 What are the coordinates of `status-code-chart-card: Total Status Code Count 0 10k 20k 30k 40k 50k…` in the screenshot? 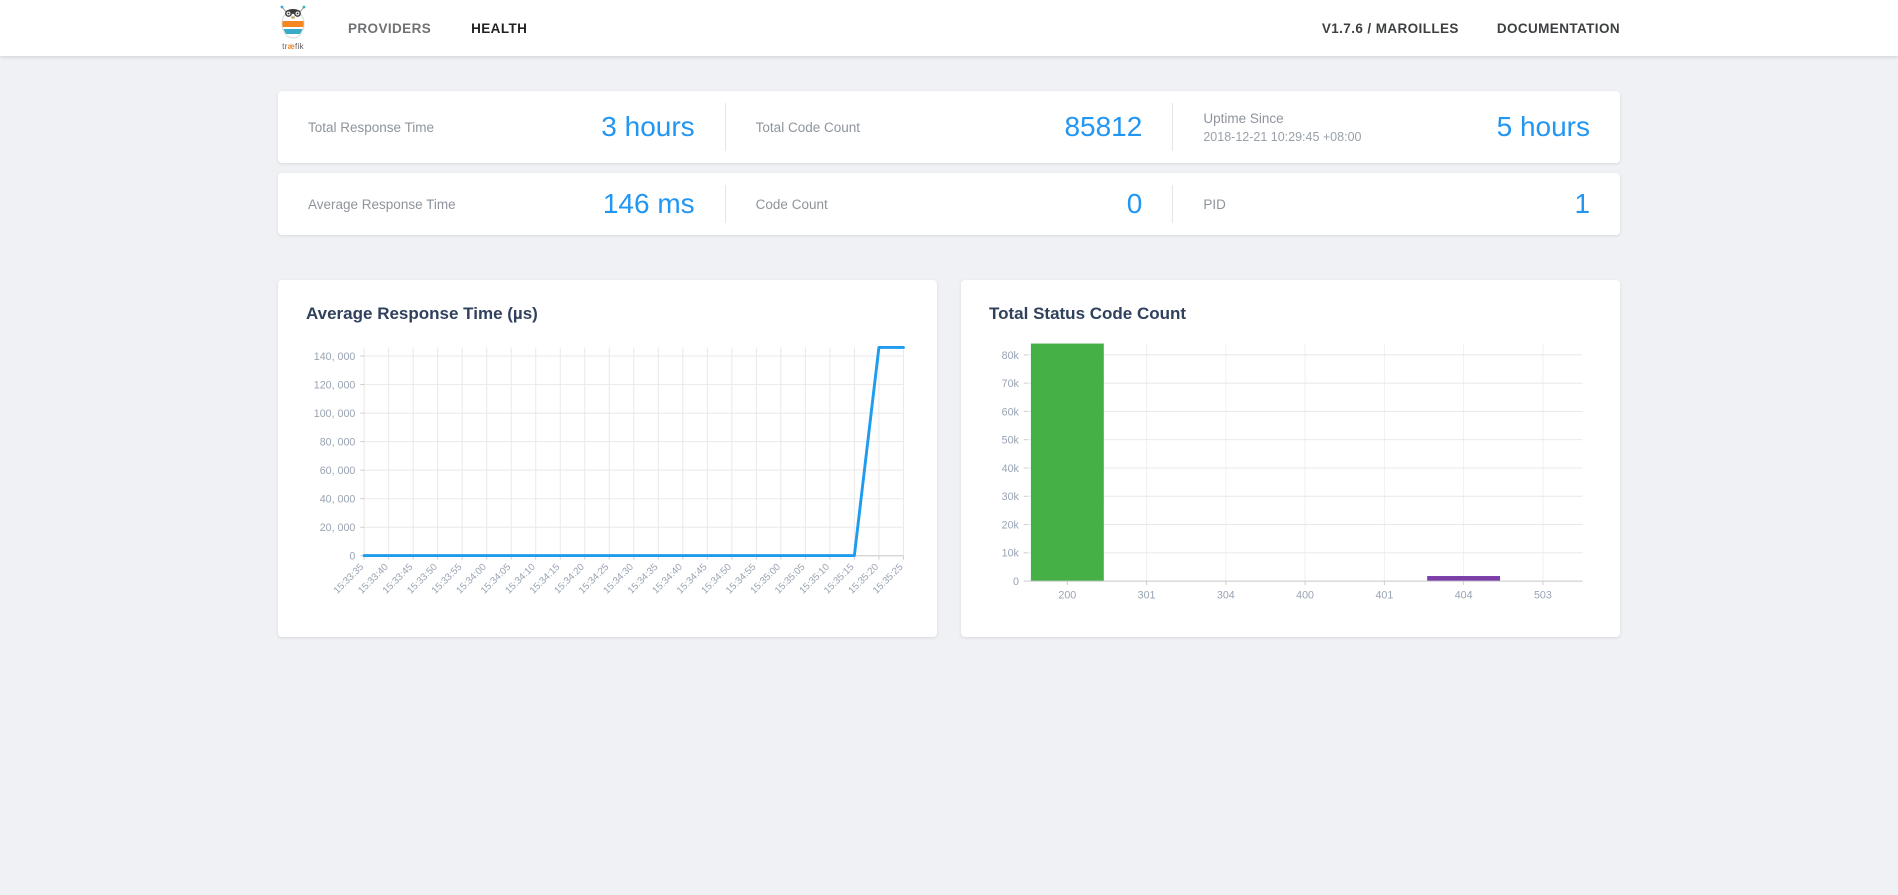 It's located at (1290, 458).